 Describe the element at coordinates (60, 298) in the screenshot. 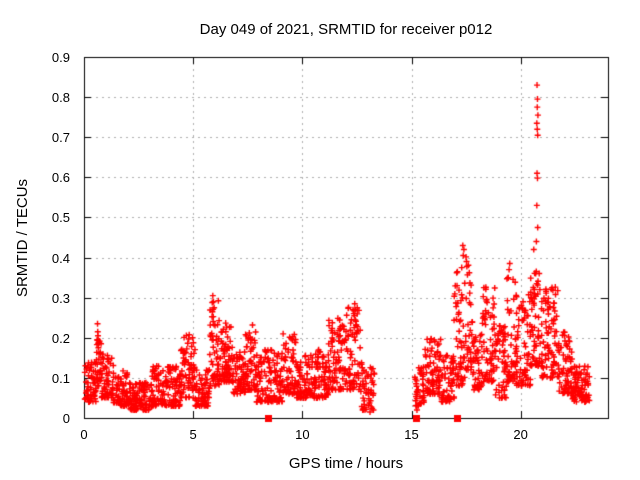

I see `y-tick-label: 0.3` at that location.